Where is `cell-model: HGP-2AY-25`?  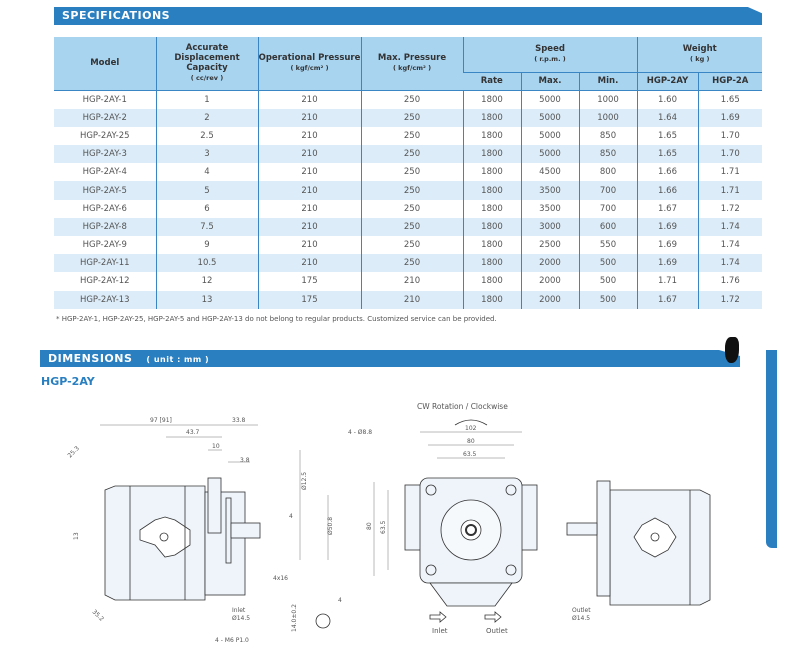
cell-model: HGP-2AY-25 is located at coordinates (104, 135).